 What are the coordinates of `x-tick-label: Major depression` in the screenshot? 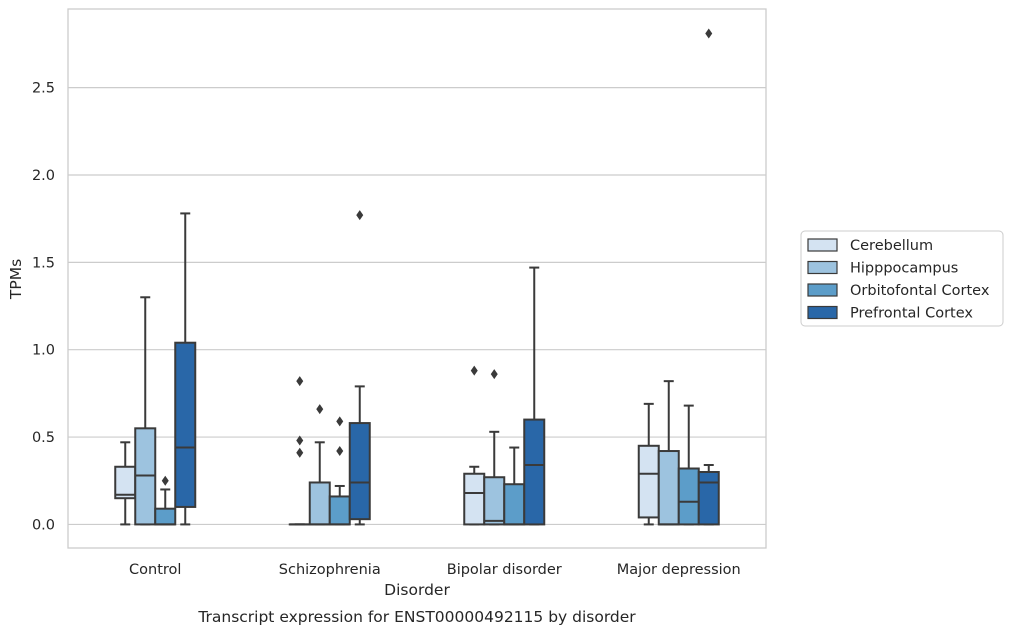 It's located at (679, 570).